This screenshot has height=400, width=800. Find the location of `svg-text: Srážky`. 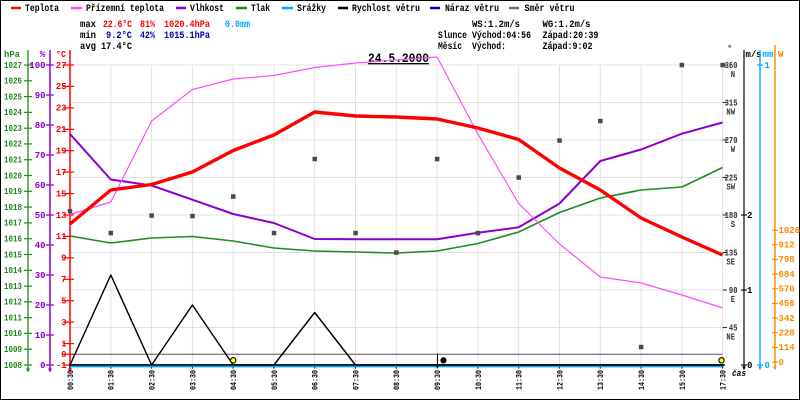

svg-text: Srážky is located at coordinates (311, 9).